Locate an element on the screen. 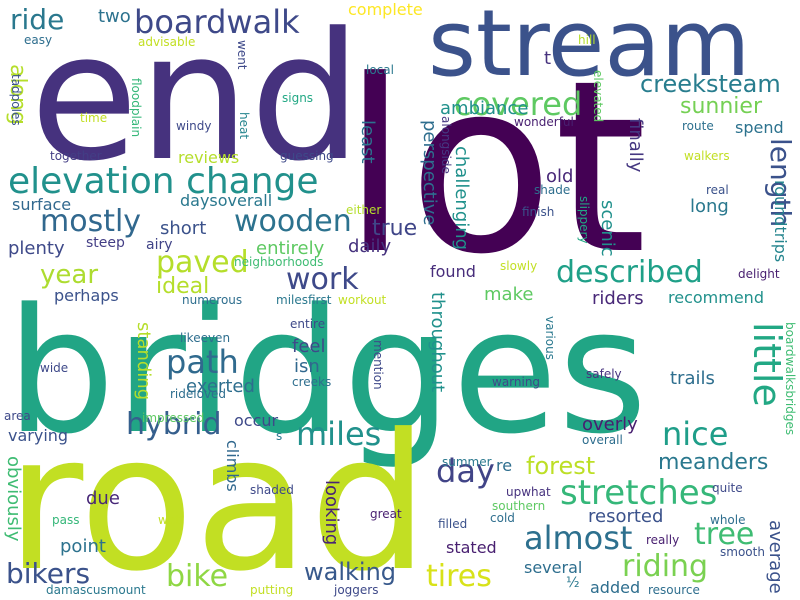 The image size is (800, 600). word-really: really is located at coordinates (663, 540).